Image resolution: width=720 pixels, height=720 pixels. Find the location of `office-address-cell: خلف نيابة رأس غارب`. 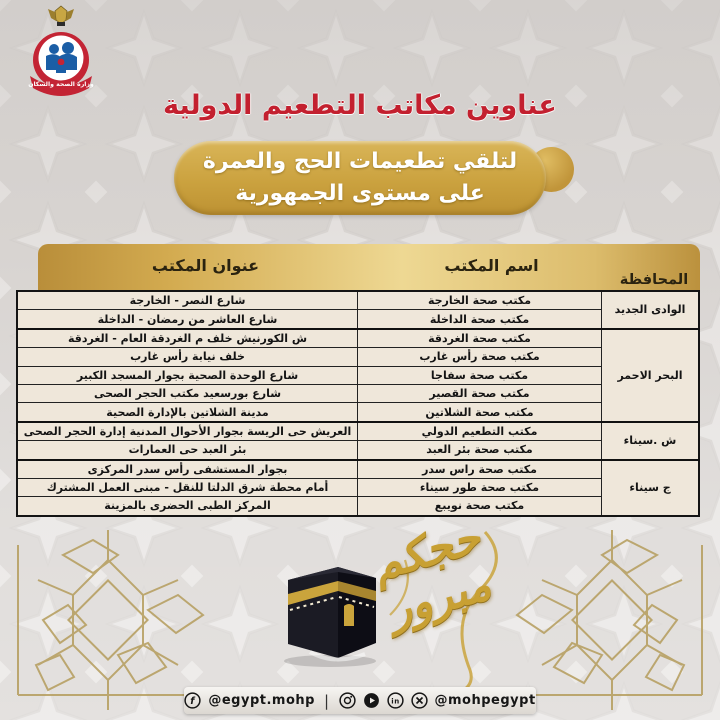

office-address-cell: خلف نيابة رأس غارب is located at coordinates (187, 357).